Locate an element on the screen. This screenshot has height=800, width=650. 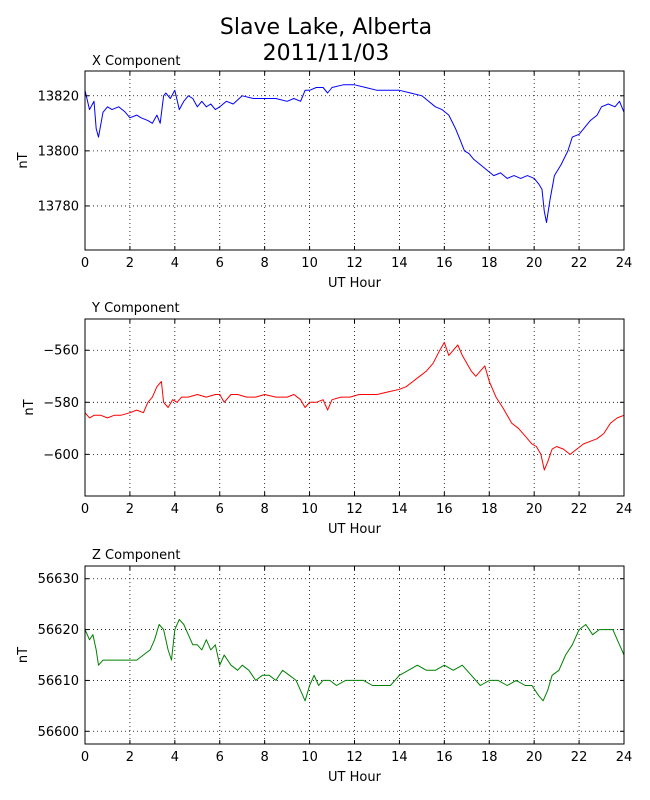
z-x-tick-label: 22 is located at coordinates (579, 757).